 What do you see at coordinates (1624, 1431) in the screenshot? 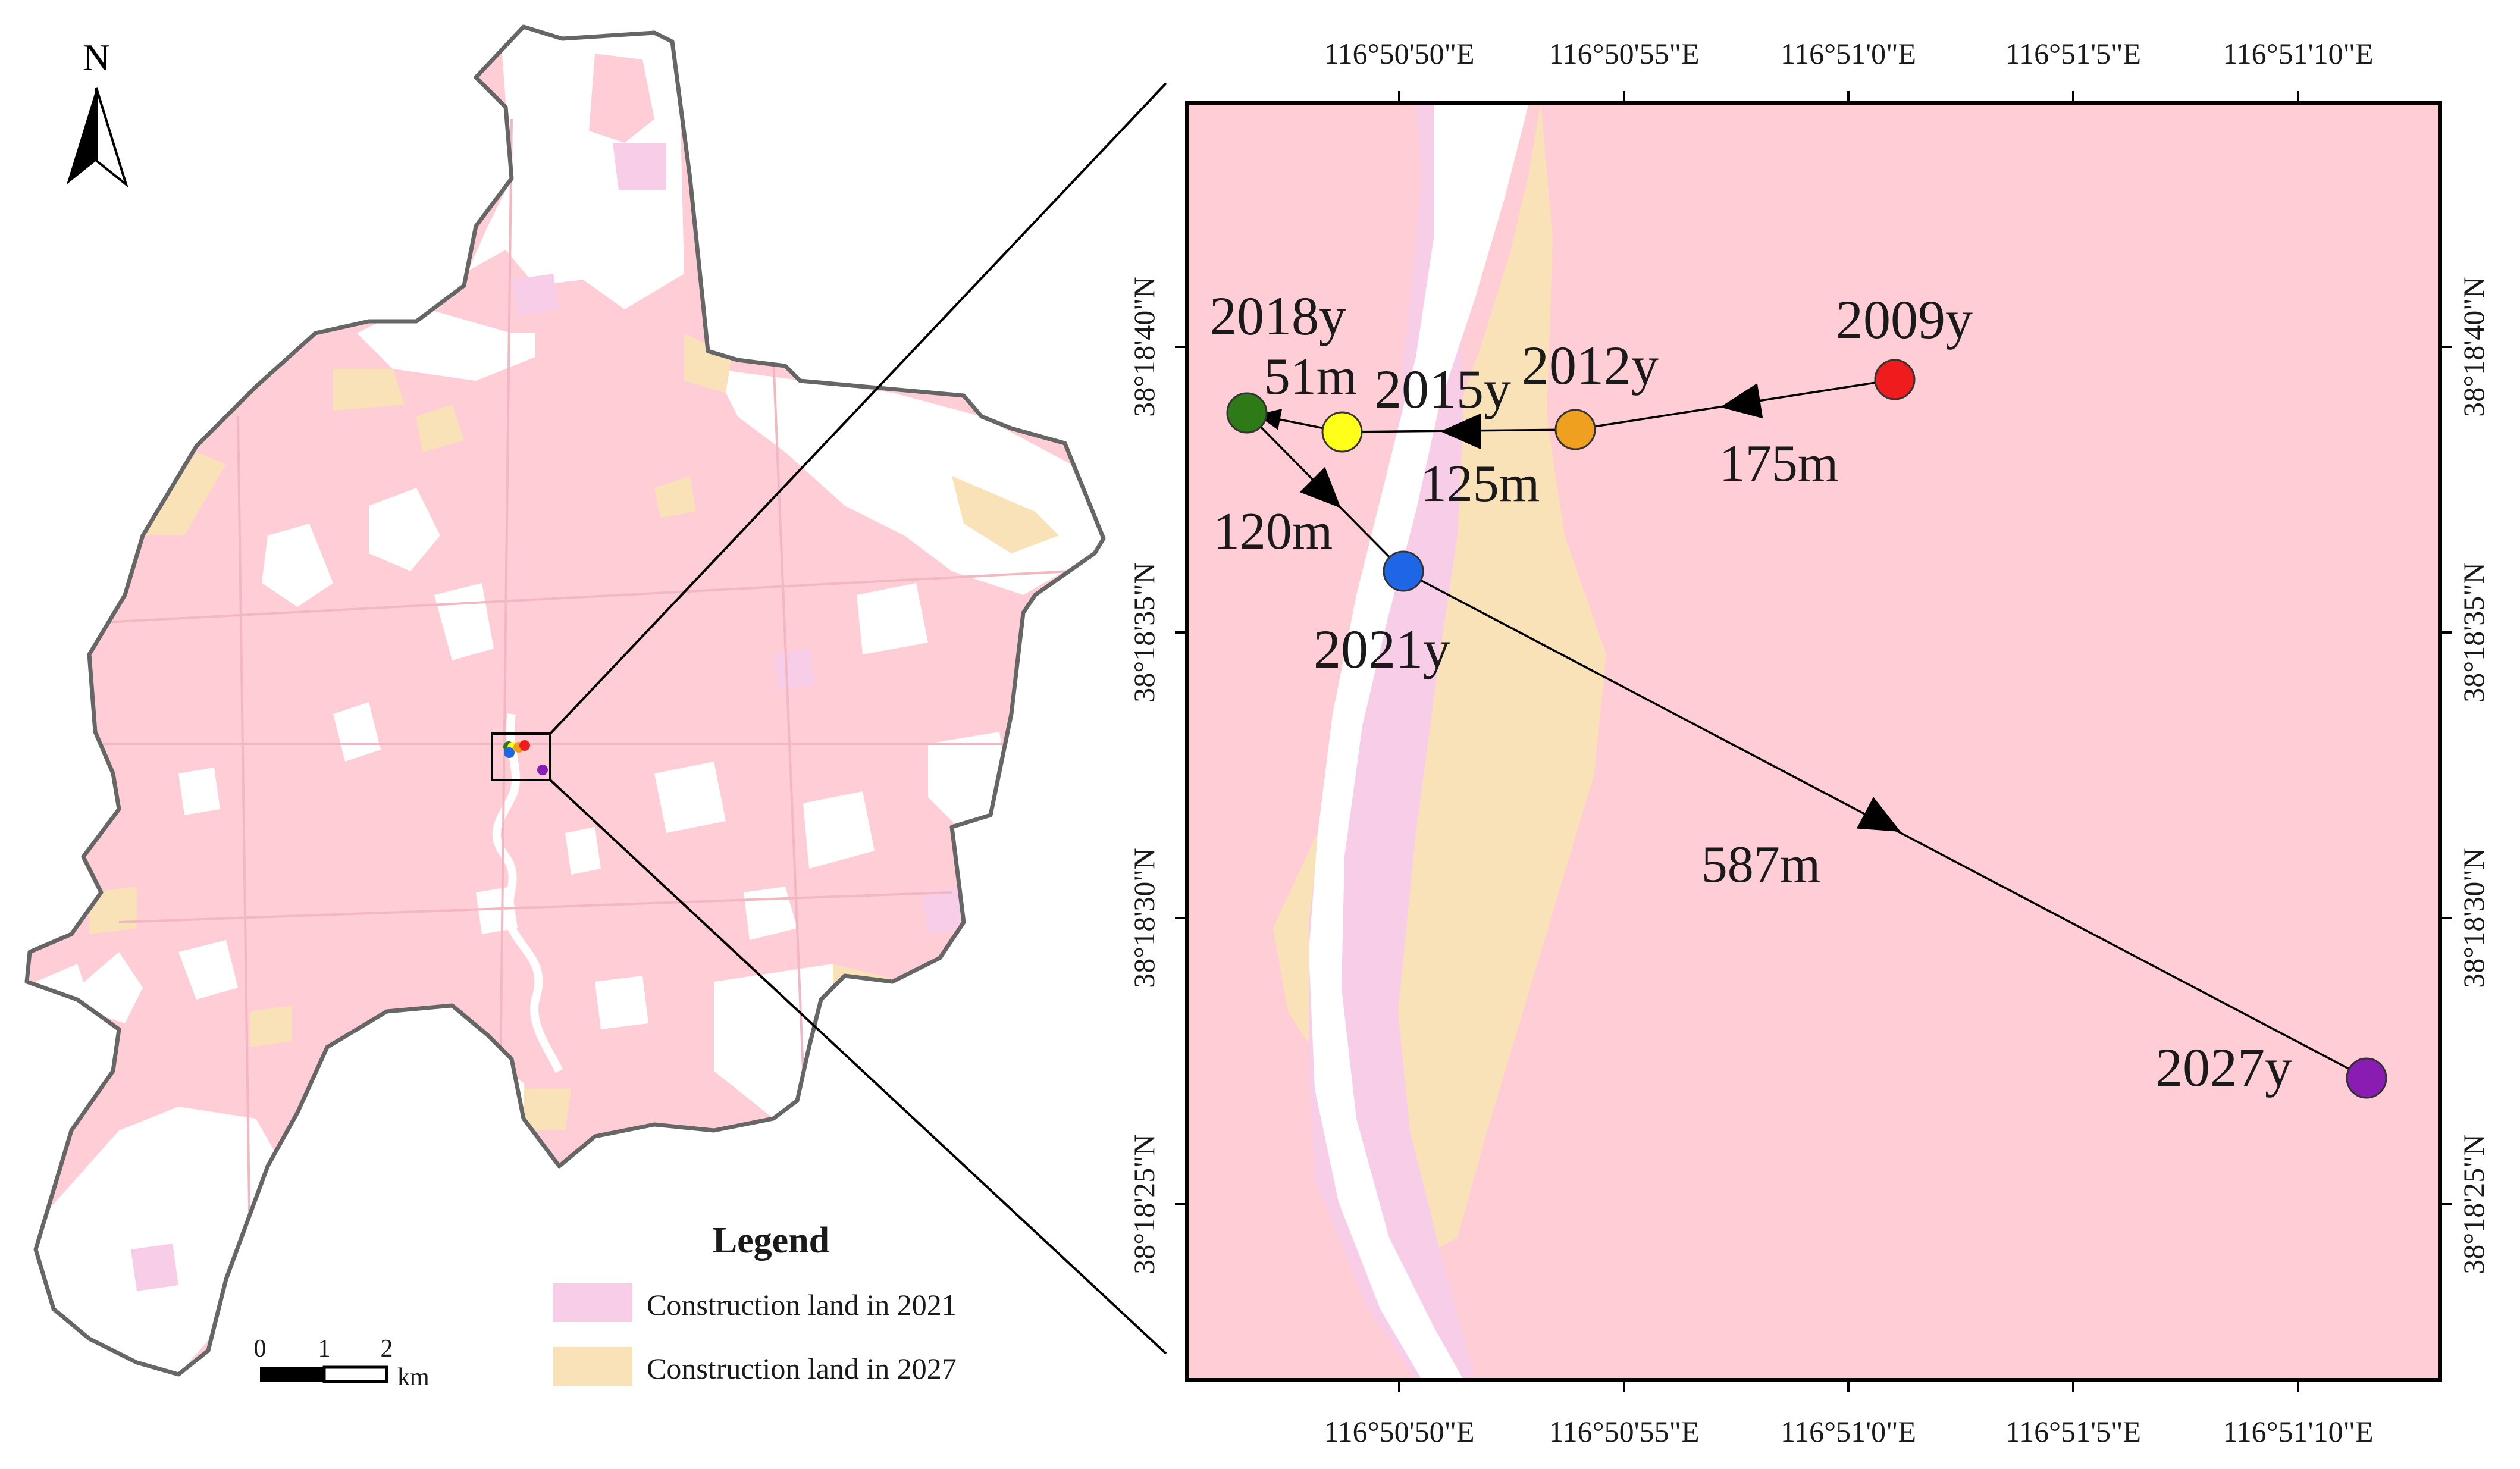
I see `bottom-label-1: 116°50'55"E` at bounding box center [1624, 1431].